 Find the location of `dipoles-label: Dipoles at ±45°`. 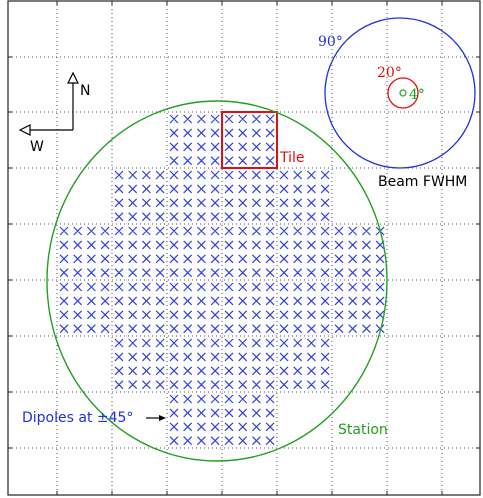

dipoles-label: Dipoles at ±45° is located at coordinates (77, 418).